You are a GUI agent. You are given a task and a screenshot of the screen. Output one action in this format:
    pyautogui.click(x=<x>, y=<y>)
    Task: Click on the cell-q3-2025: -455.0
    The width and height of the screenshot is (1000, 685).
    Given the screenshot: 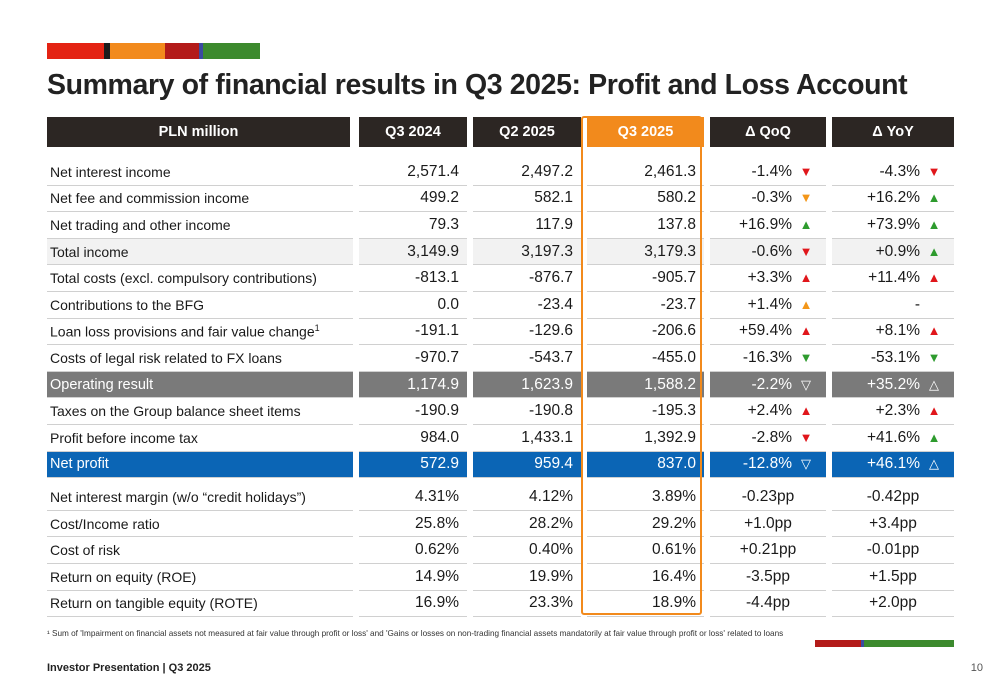 What is the action you would take?
    pyautogui.click(x=645, y=358)
    